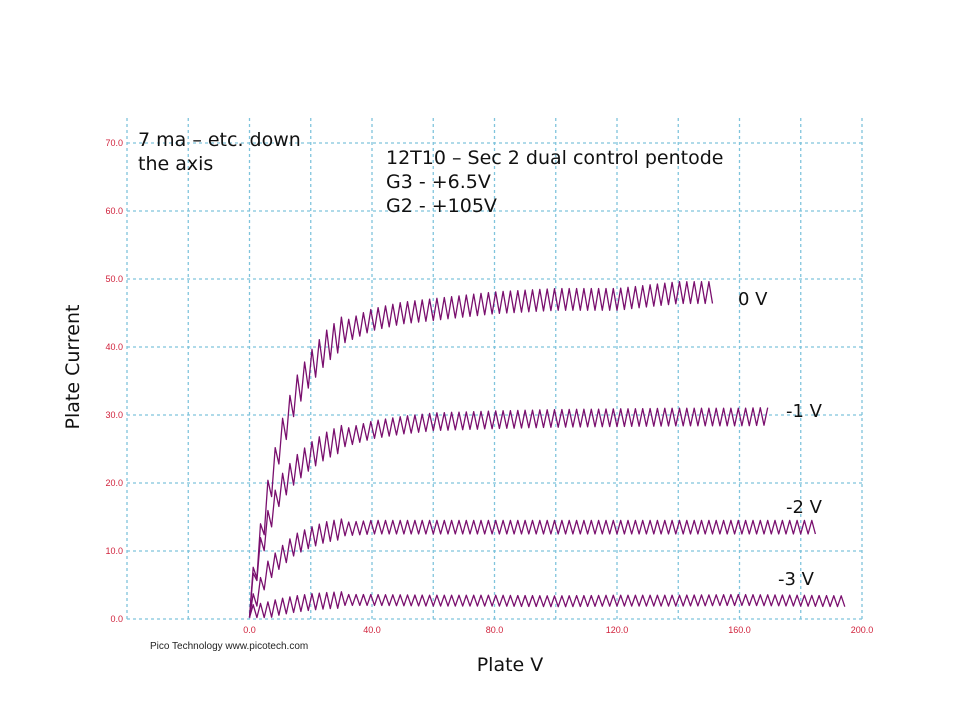  What do you see at coordinates (555, 158) in the screenshot?
I see `tube-note-line-1: 12T10 – Sec 2 dual control pentode` at bounding box center [555, 158].